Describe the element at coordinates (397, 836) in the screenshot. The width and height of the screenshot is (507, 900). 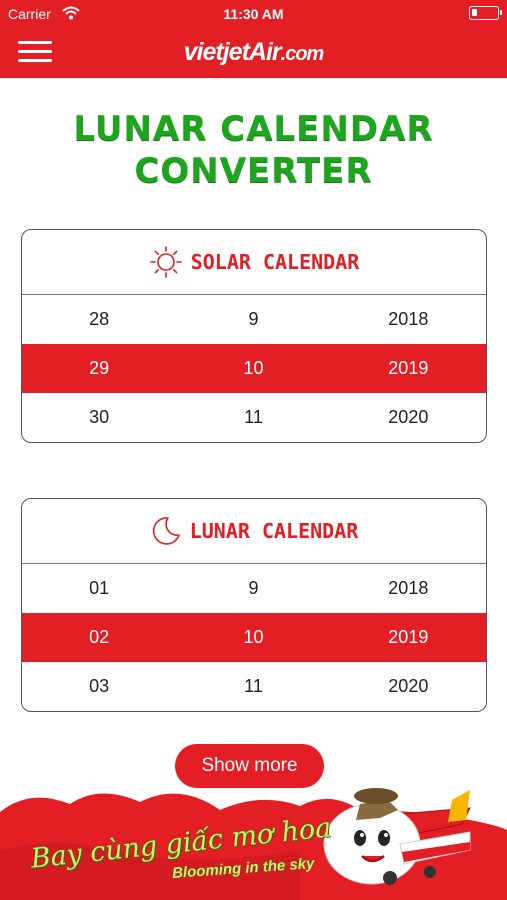
I see `plane-mascot-illustration` at that location.